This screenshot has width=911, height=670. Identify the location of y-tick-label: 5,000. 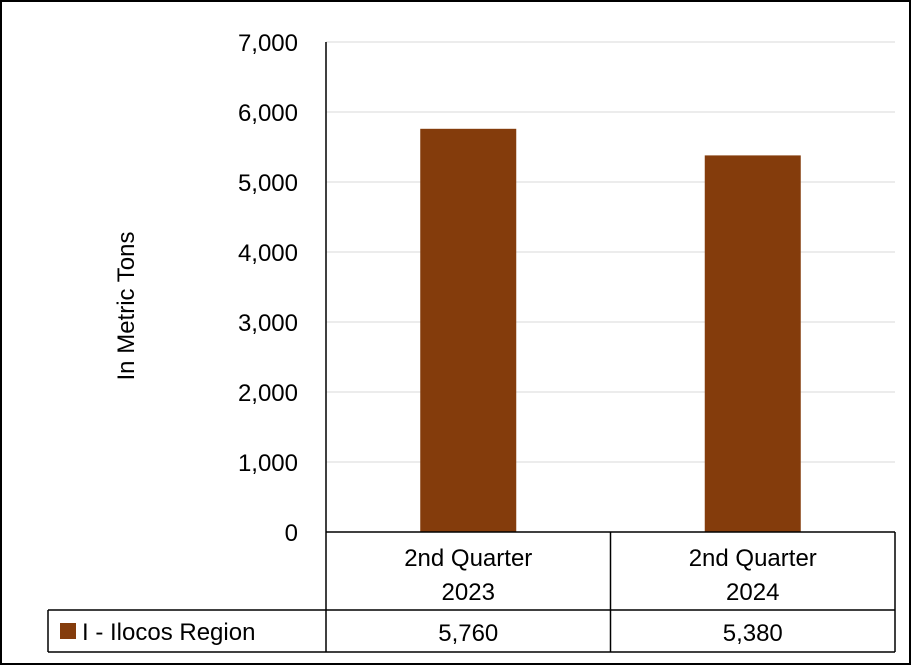
(268, 183).